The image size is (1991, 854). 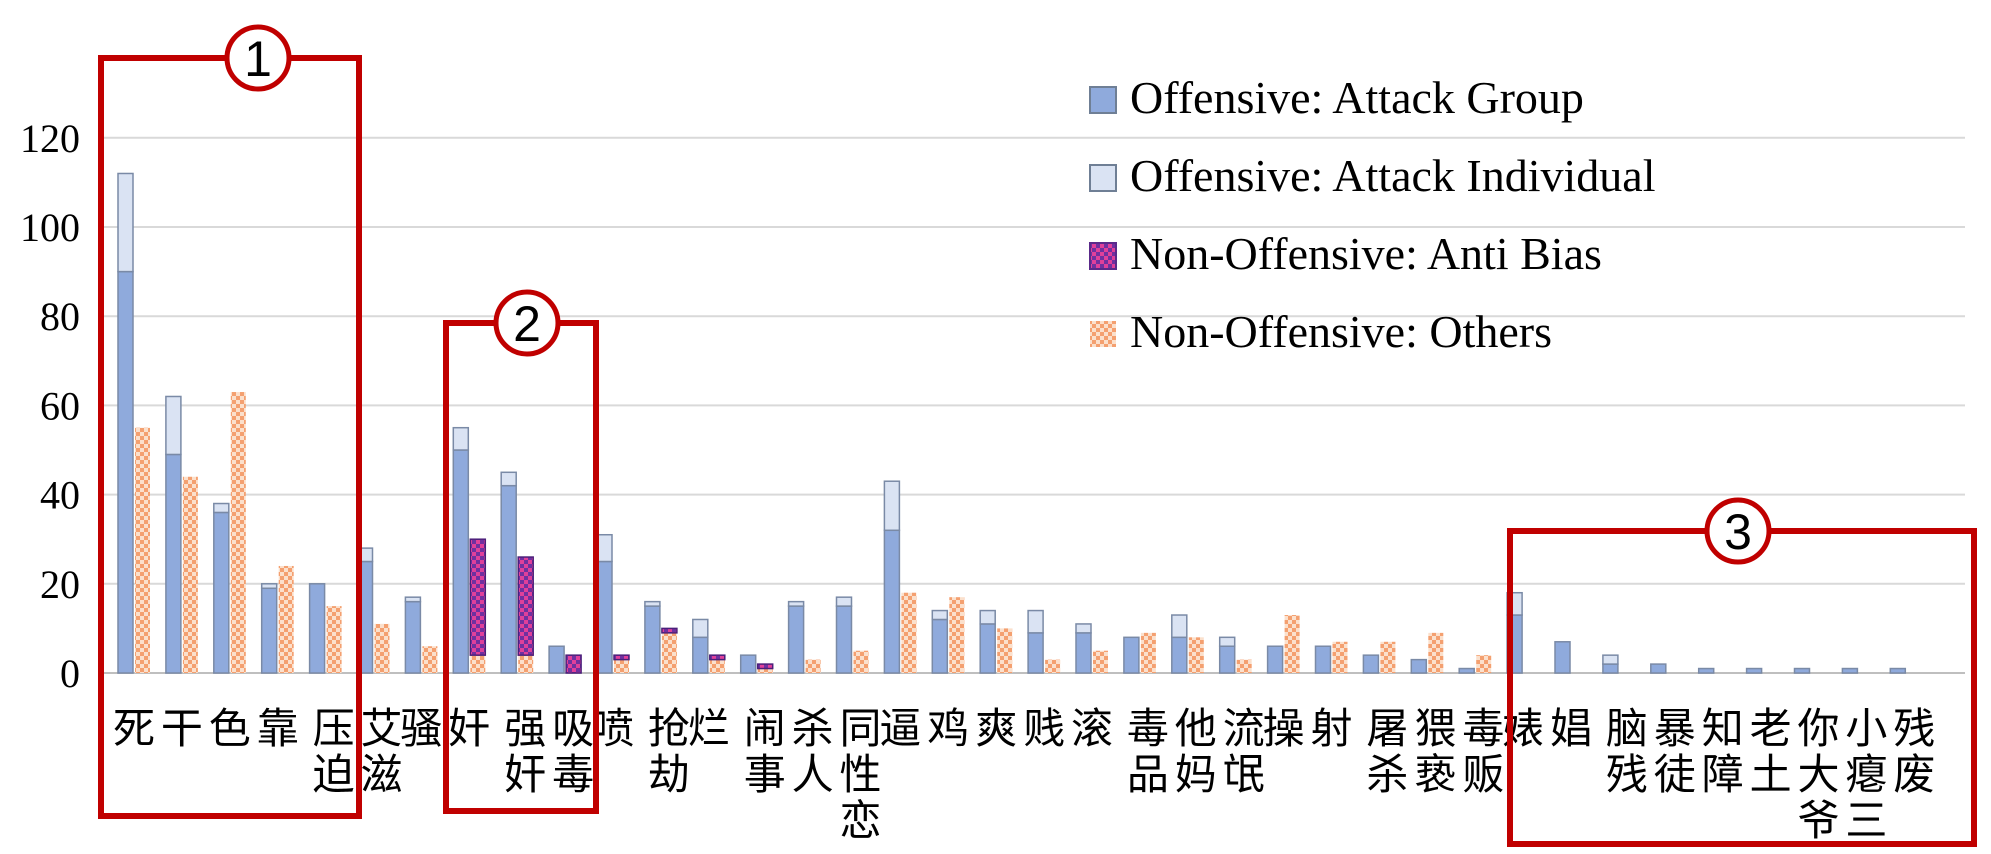 What do you see at coordinates (1103, 256) in the screenshot?
I see `legend-swatch-anti-bias` at bounding box center [1103, 256].